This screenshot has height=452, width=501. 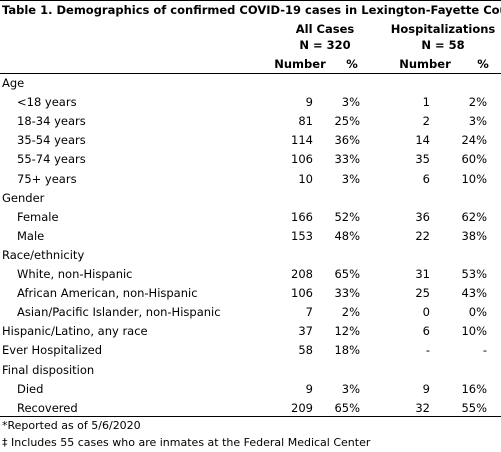 What do you see at coordinates (347, 121) in the screenshot?
I see `cell: 25%` at bounding box center [347, 121].